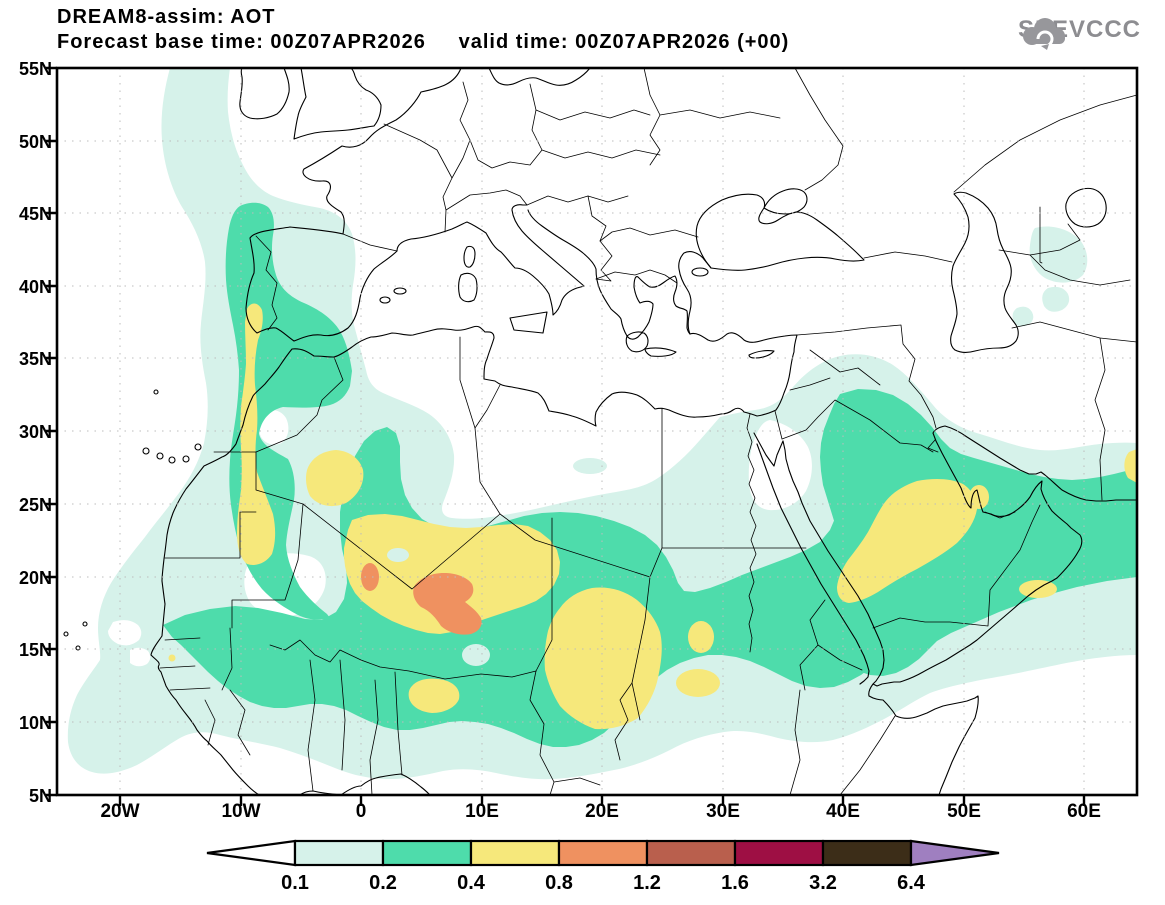 This screenshot has width=1165, height=905. Describe the element at coordinates (723, 811) in the screenshot. I see `lon-label: 30E` at that location.